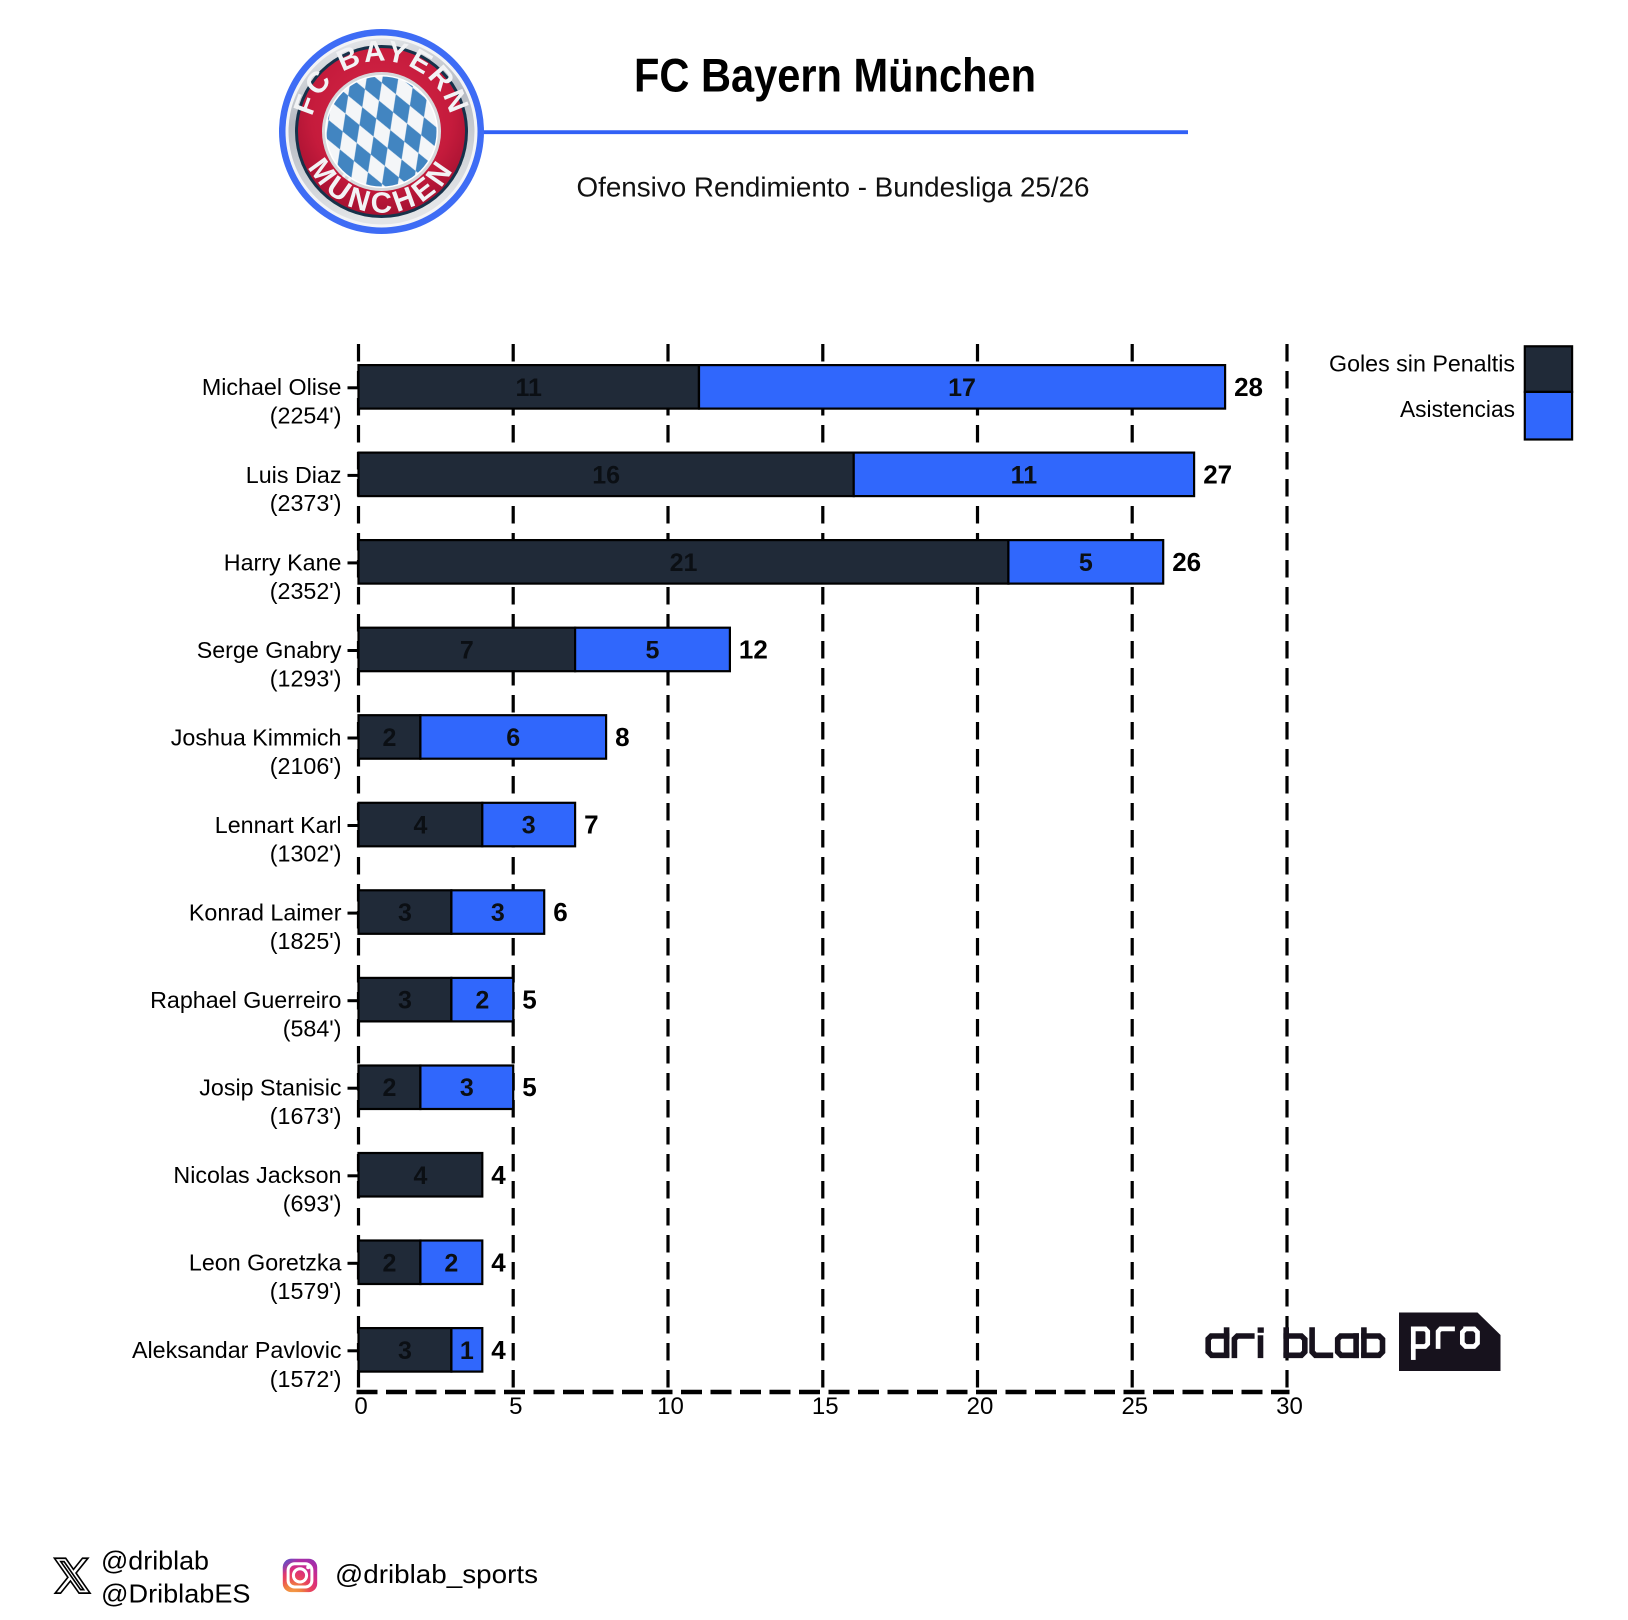 This screenshot has width=1628, height=1620. Describe the element at coordinates (245, 1000) in the screenshot. I see `svg-text: Raphael Guerreiro` at that location.